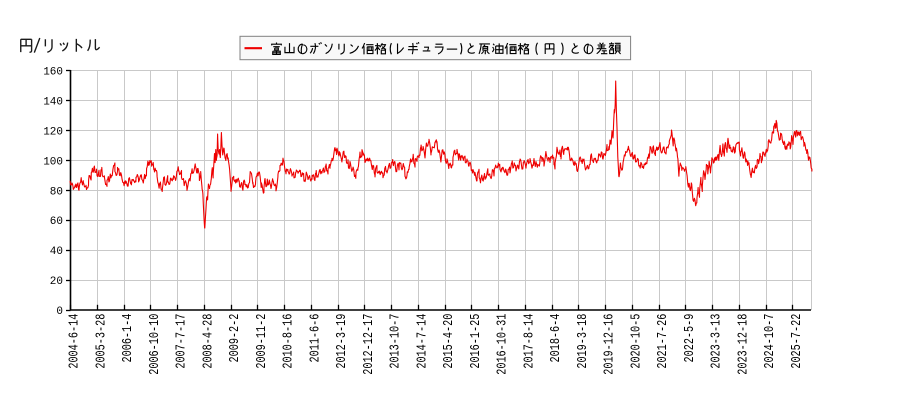 The height and width of the screenshot is (400, 900). What do you see at coordinates (449, 341) in the screenshot?
I see `svg-text: 2015-4-20` at bounding box center [449, 341].